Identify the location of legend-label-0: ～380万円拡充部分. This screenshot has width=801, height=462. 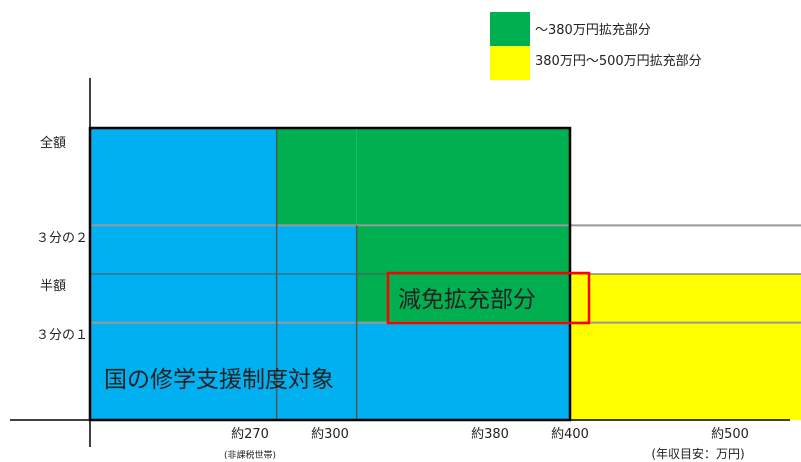
(593, 30).